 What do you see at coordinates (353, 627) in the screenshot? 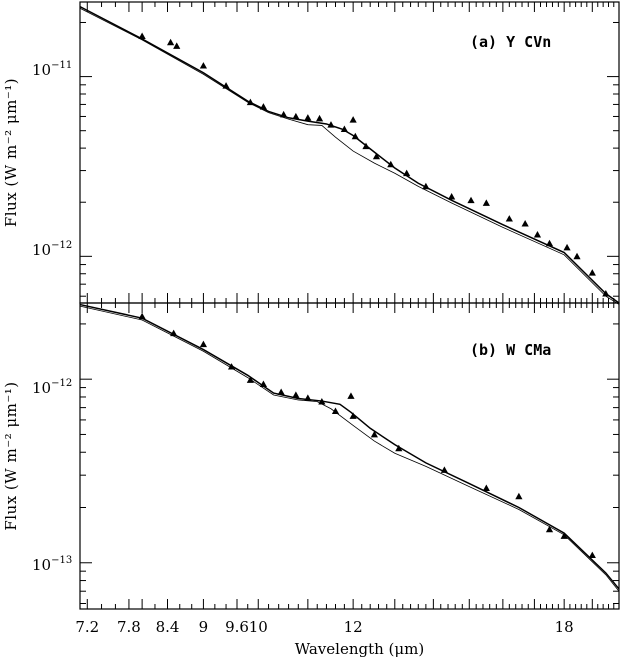
I see `x-tick-label: 12` at bounding box center [353, 627].